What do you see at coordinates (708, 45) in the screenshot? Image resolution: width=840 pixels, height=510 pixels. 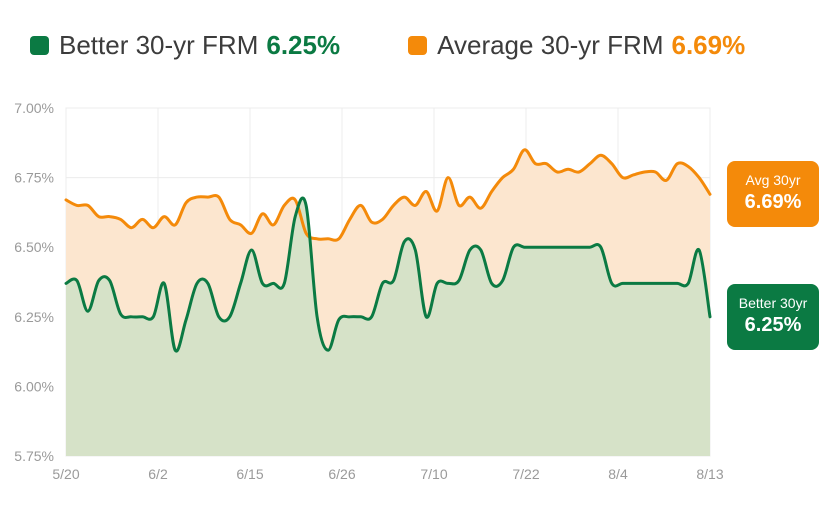 I see `legend-average-value: 6.69%` at bounding box center [708, 45].